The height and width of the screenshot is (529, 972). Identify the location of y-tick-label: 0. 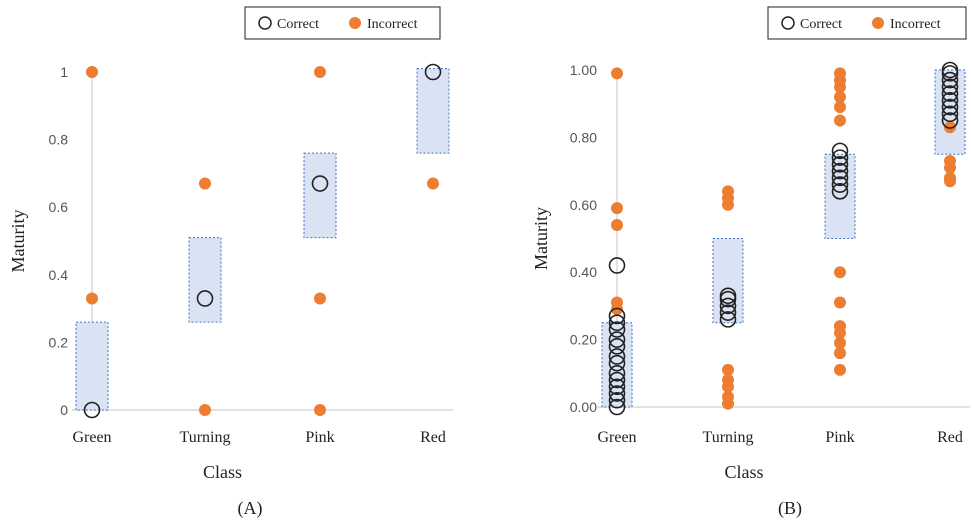
(64, 410).